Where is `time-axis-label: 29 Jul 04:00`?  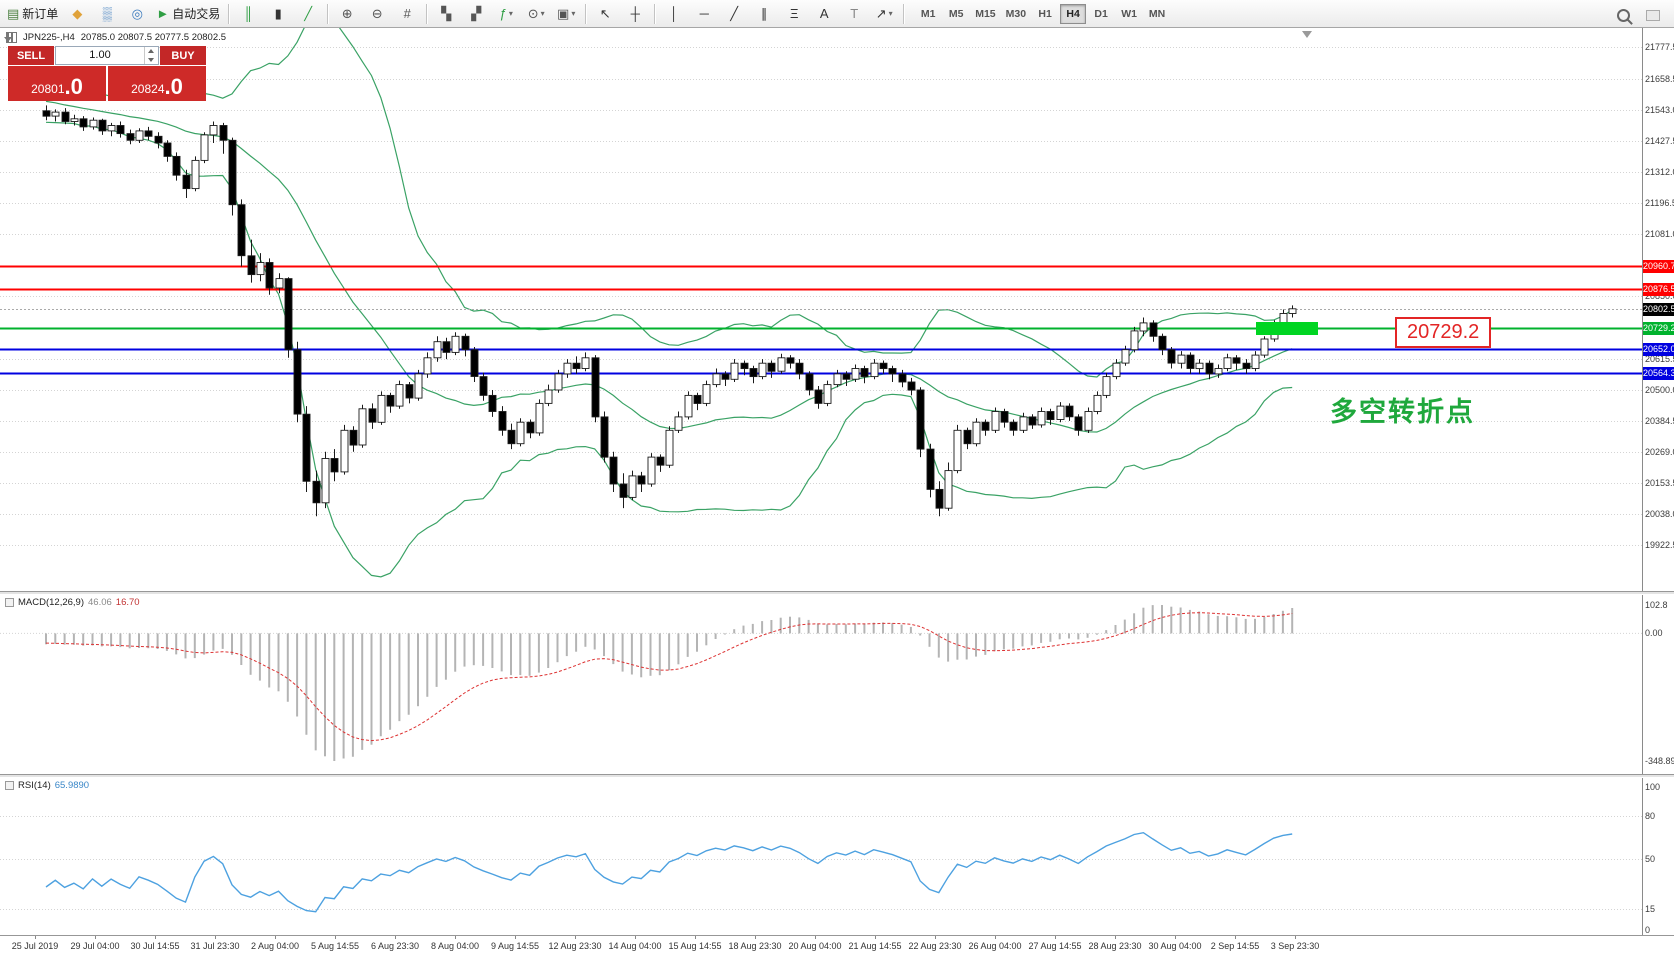
time-axis-label: 29 Jul 04:00 is located at coordinates (95, 946).